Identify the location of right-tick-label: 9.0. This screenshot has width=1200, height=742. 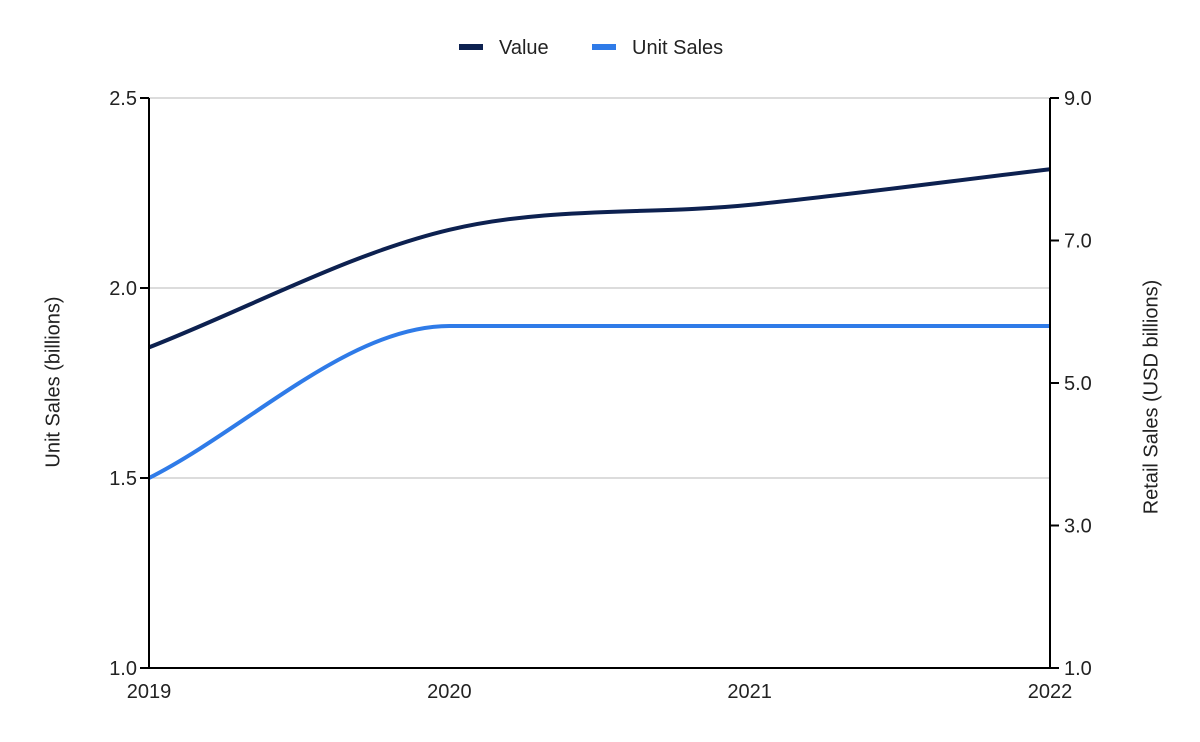
(1078, 99).